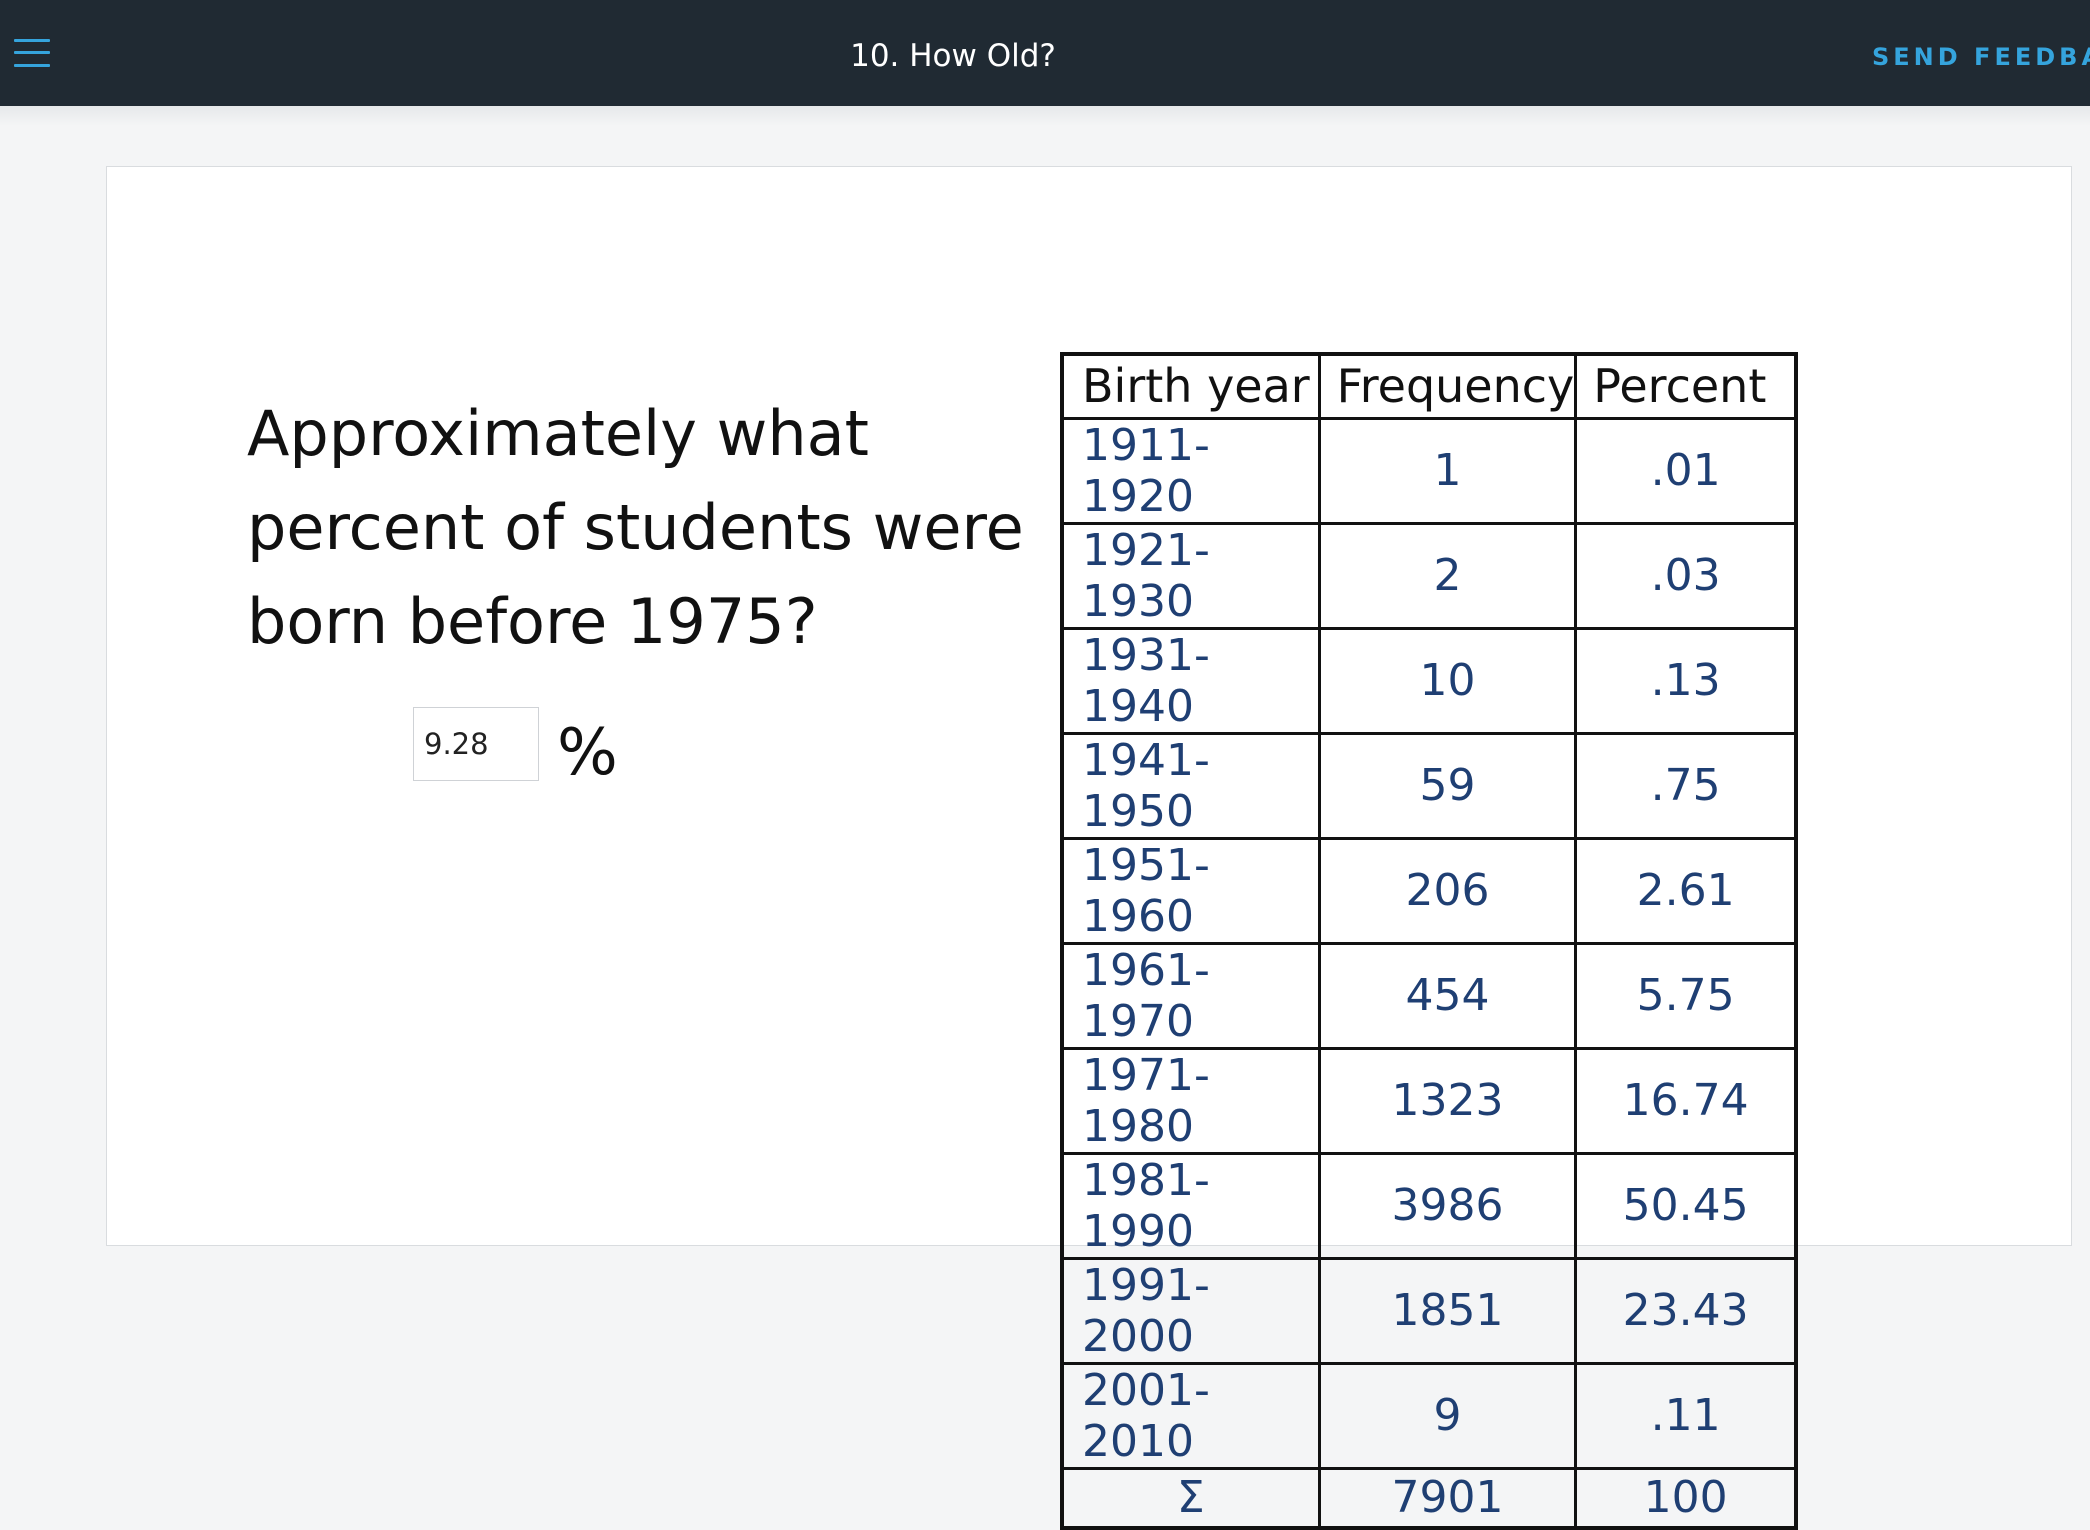 This screenshot has width=2090, height=1530. Describe the element at coordinates (1447, 890) in the screenshot. I see `cell-frequency: 206` at that location.